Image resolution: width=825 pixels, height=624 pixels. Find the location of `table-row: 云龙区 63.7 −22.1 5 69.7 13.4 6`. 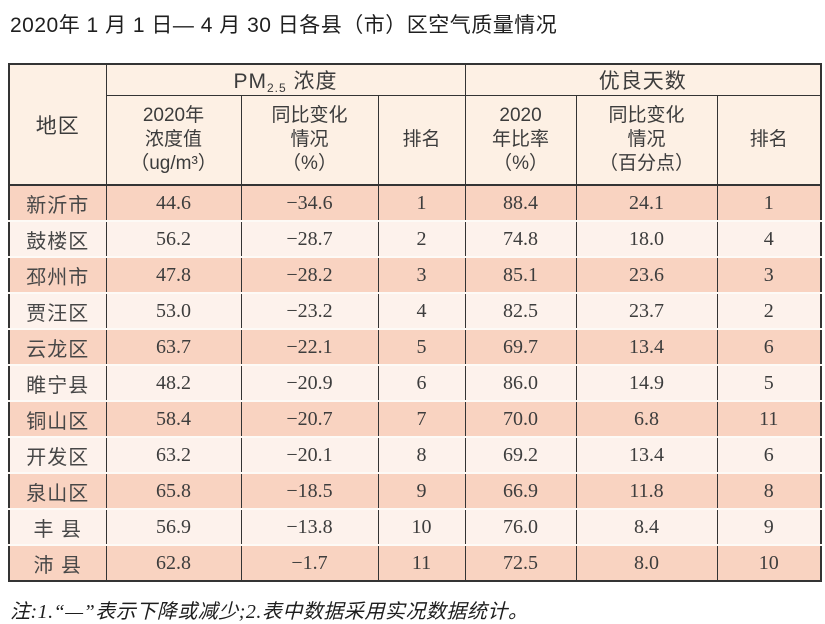

table-row: 云龙区 63.7 −22.1 5 69.7 13.4 6 is located at coordinates (415, 346).